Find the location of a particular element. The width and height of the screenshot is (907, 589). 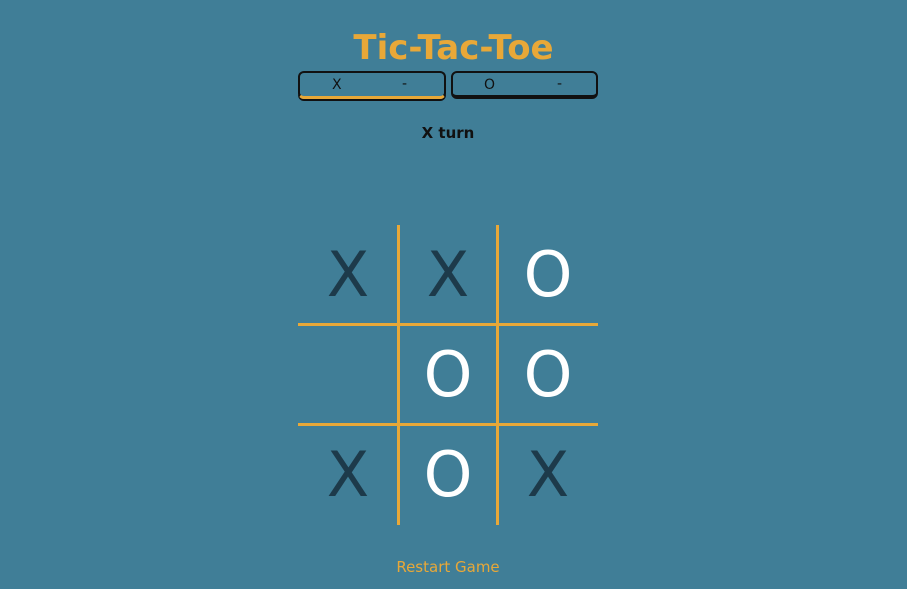

board-cell-1: X is located at coordinates (448, 274).